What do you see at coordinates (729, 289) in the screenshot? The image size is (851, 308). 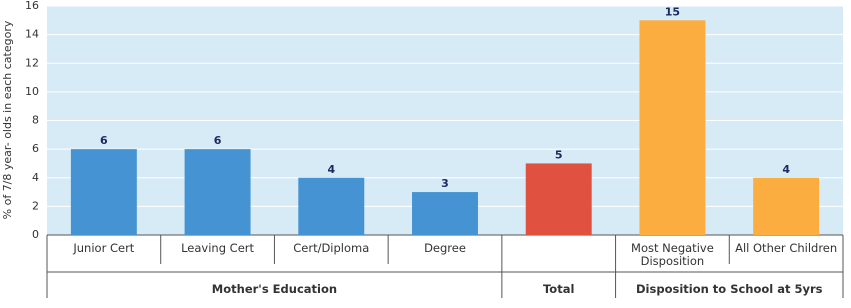 I see `group-label: Disposition to School at 5yrs` at bounding box center [729, 289].